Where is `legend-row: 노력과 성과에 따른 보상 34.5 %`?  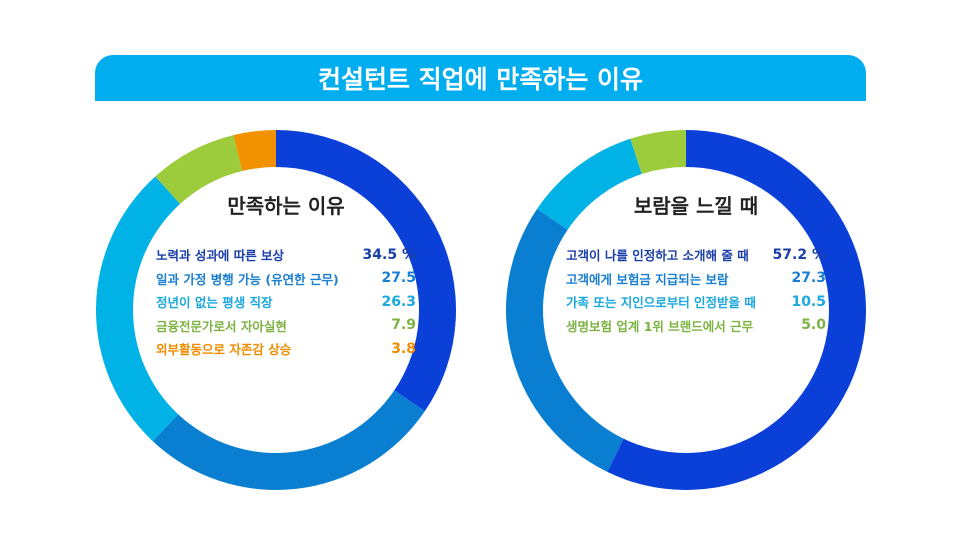
legend-row: 노력과 성과에 따른 보상 34.5 % is located at coordinates (286, 255).